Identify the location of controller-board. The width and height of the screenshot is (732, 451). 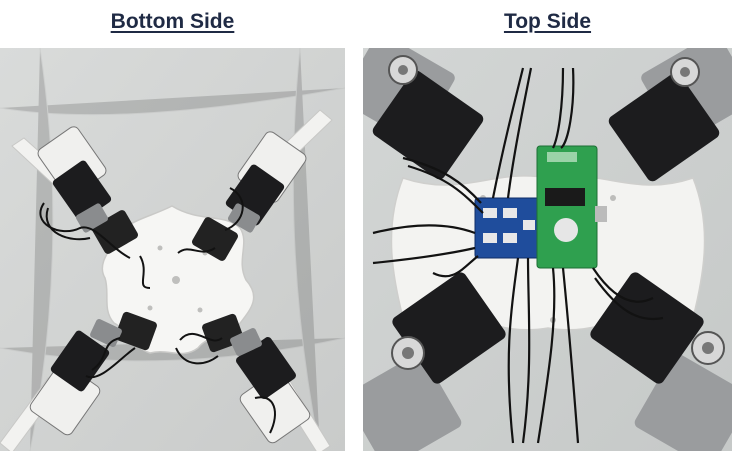
(567, 207).